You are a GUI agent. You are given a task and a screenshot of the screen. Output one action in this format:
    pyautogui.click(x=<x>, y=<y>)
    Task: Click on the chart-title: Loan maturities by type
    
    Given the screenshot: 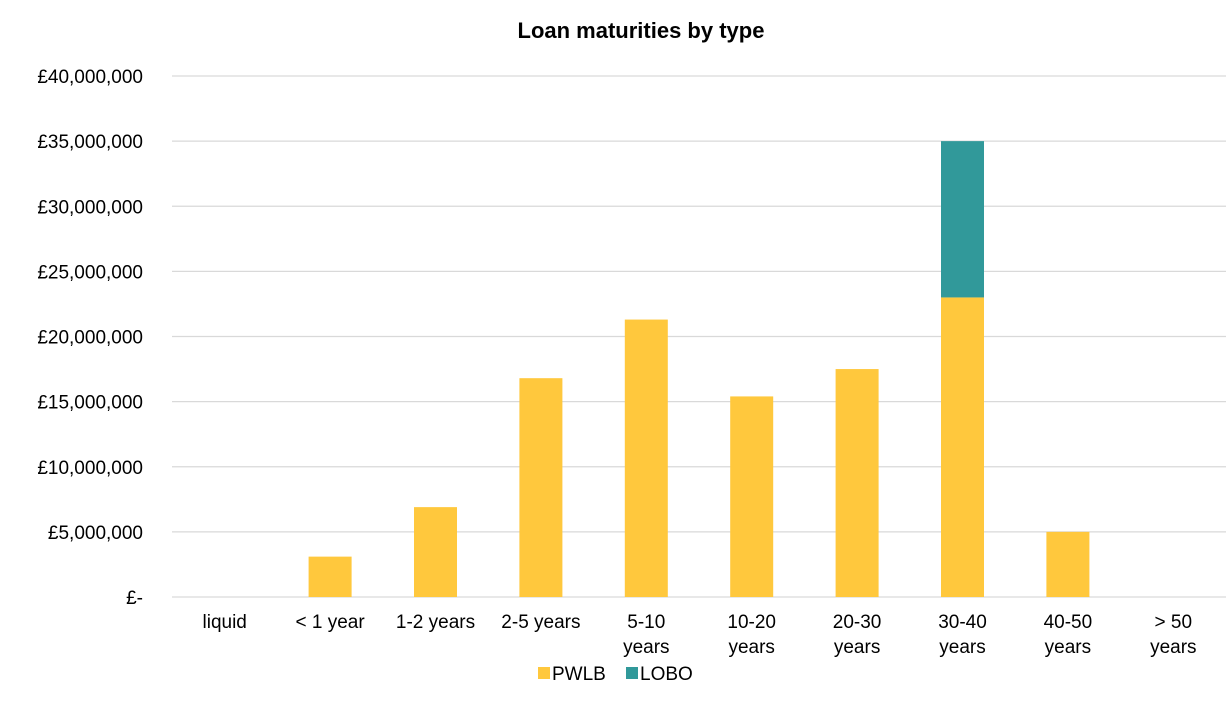 What is the action you would take?
    pyautogui.click(x=641, y=30)
    